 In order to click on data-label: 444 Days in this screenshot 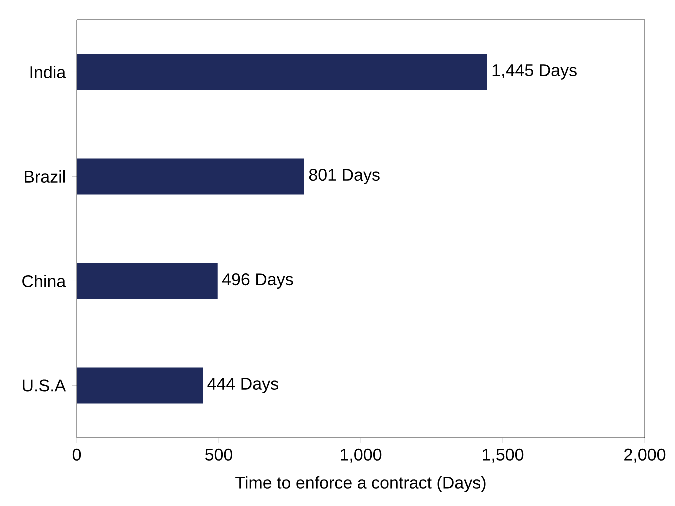, I will do `click(243, 386)`.